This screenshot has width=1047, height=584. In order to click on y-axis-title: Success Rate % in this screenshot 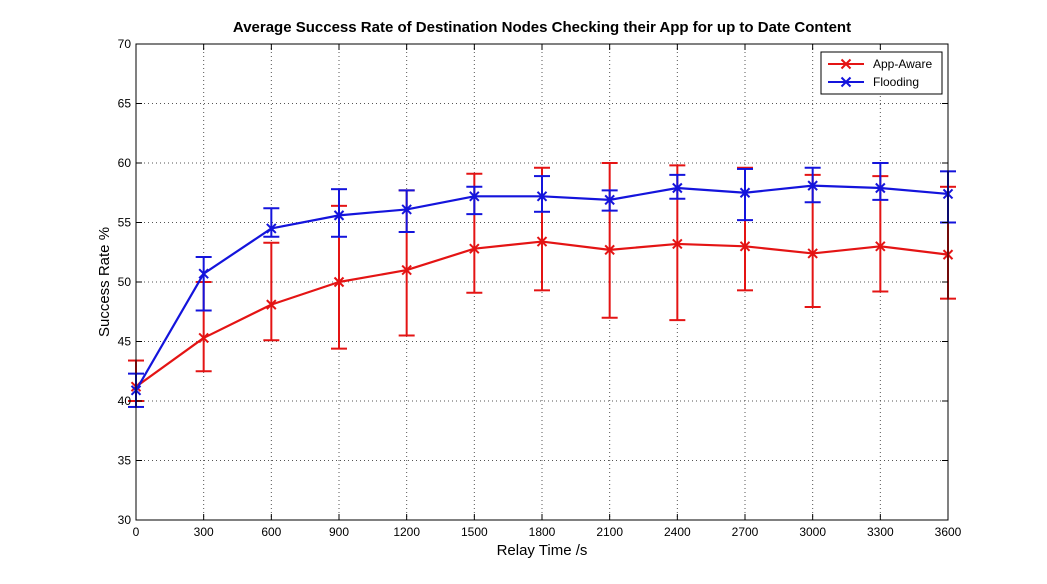, I will do `click(104, 282)`.